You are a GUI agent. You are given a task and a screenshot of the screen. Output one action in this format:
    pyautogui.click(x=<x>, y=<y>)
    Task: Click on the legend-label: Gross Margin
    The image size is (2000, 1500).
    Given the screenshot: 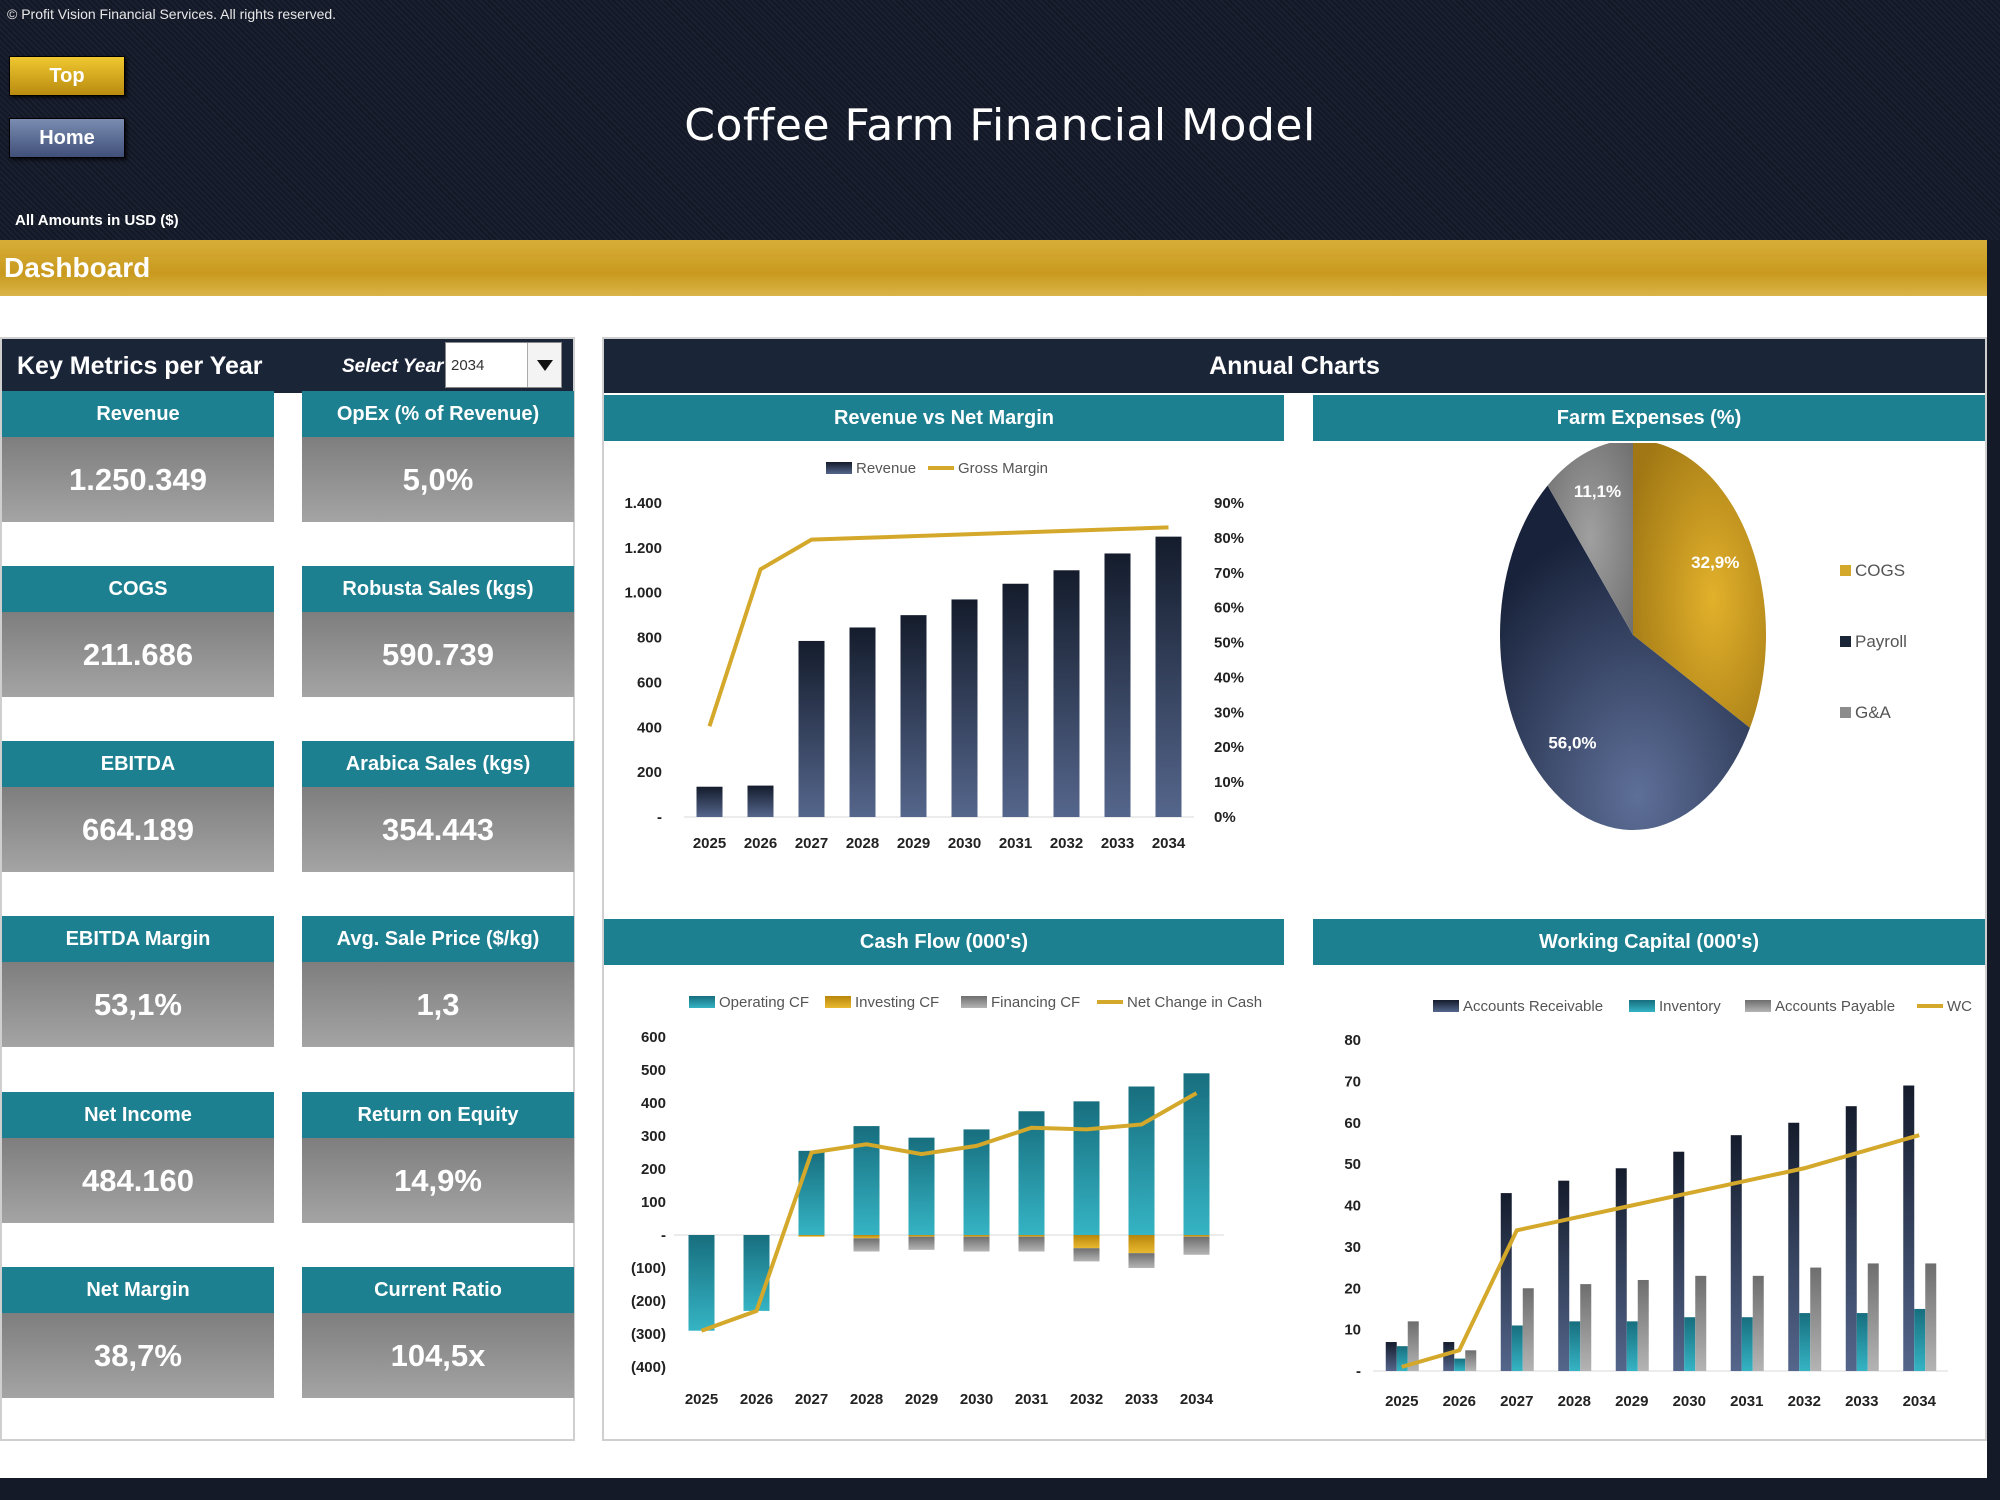 What is the action you would take?
    pyautogui.click(x=1003, y=468)
    